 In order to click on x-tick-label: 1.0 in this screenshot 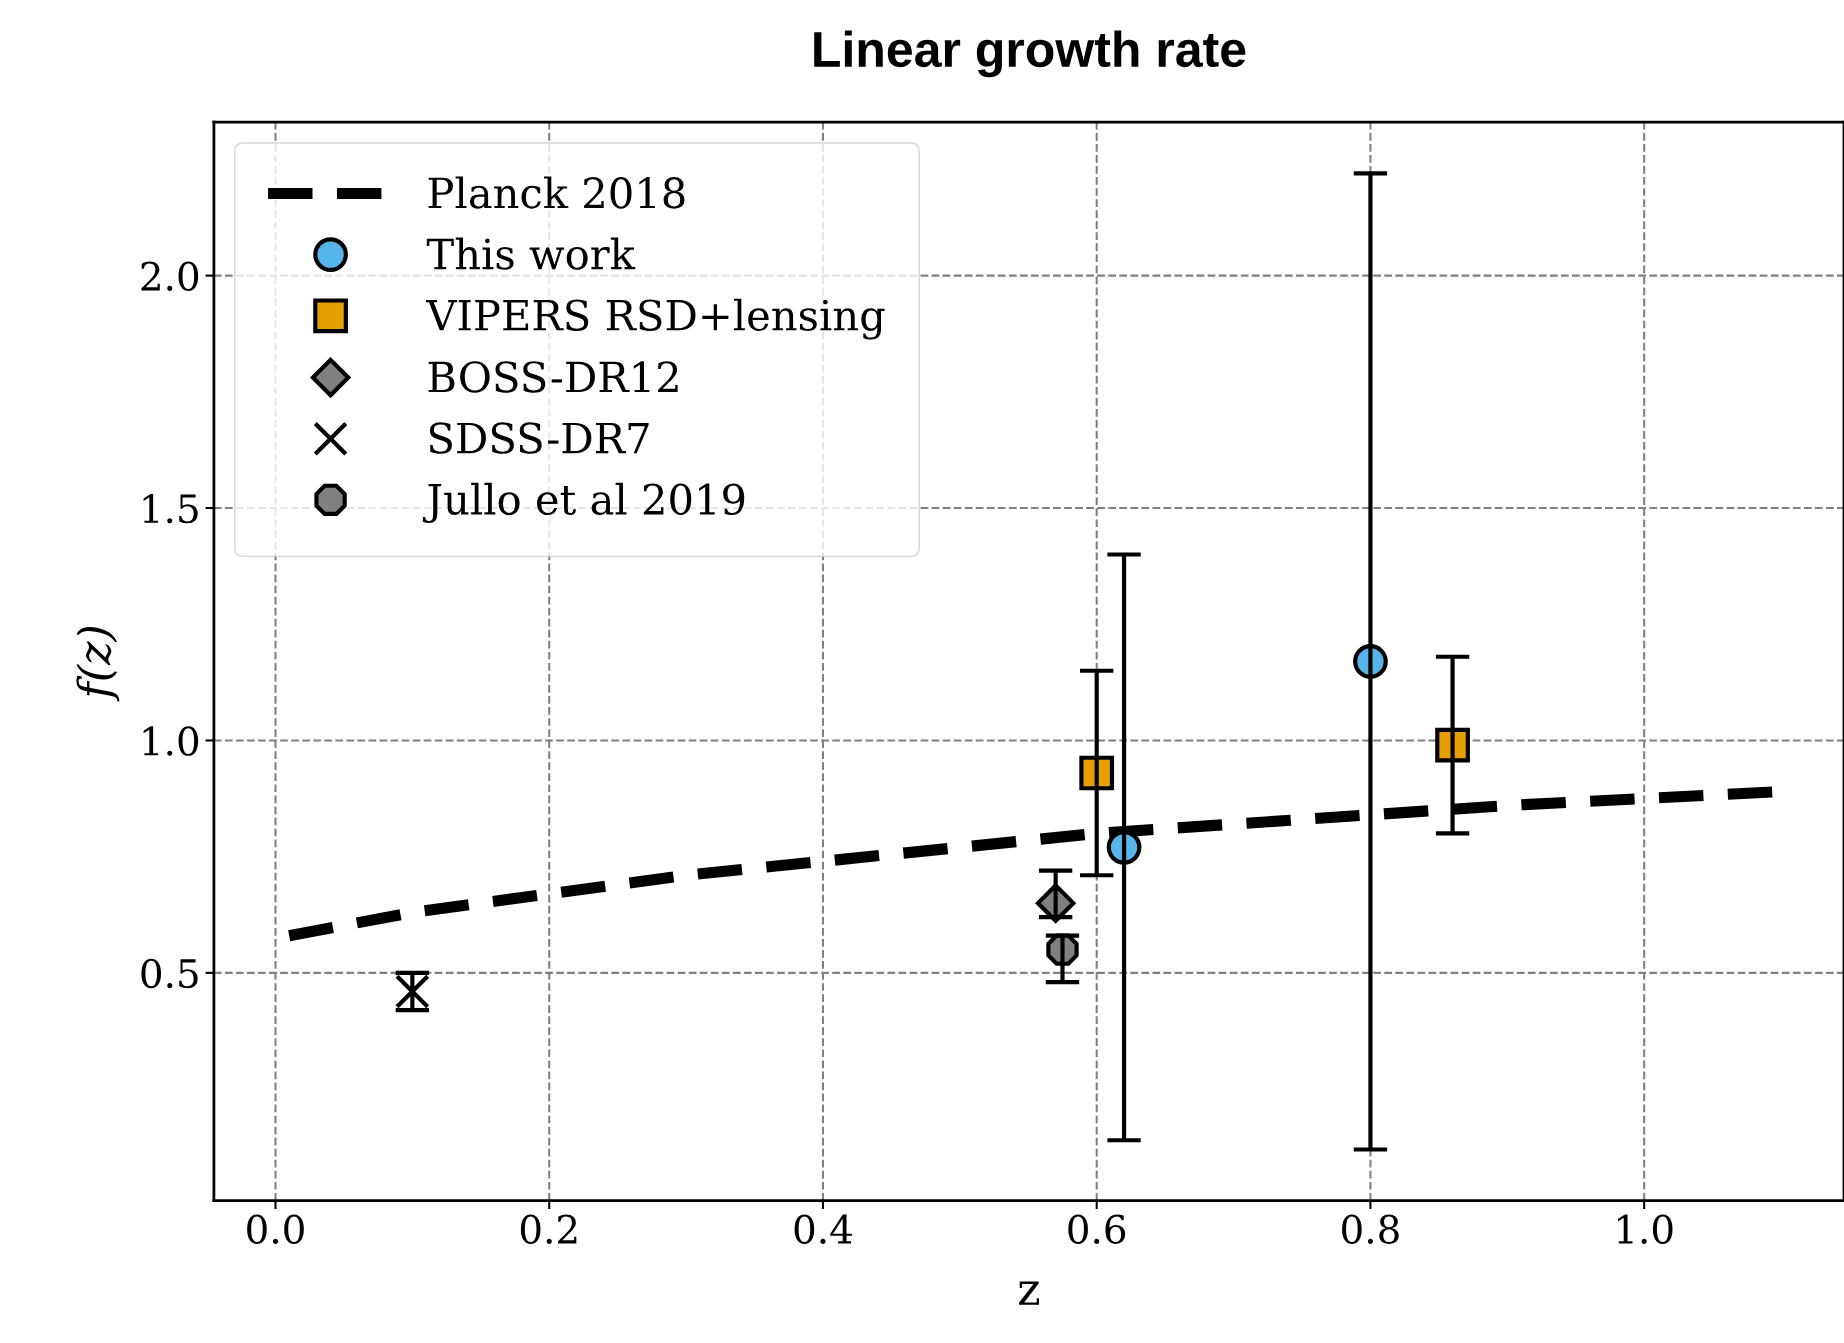, I will do `click(1645, 1229)`.